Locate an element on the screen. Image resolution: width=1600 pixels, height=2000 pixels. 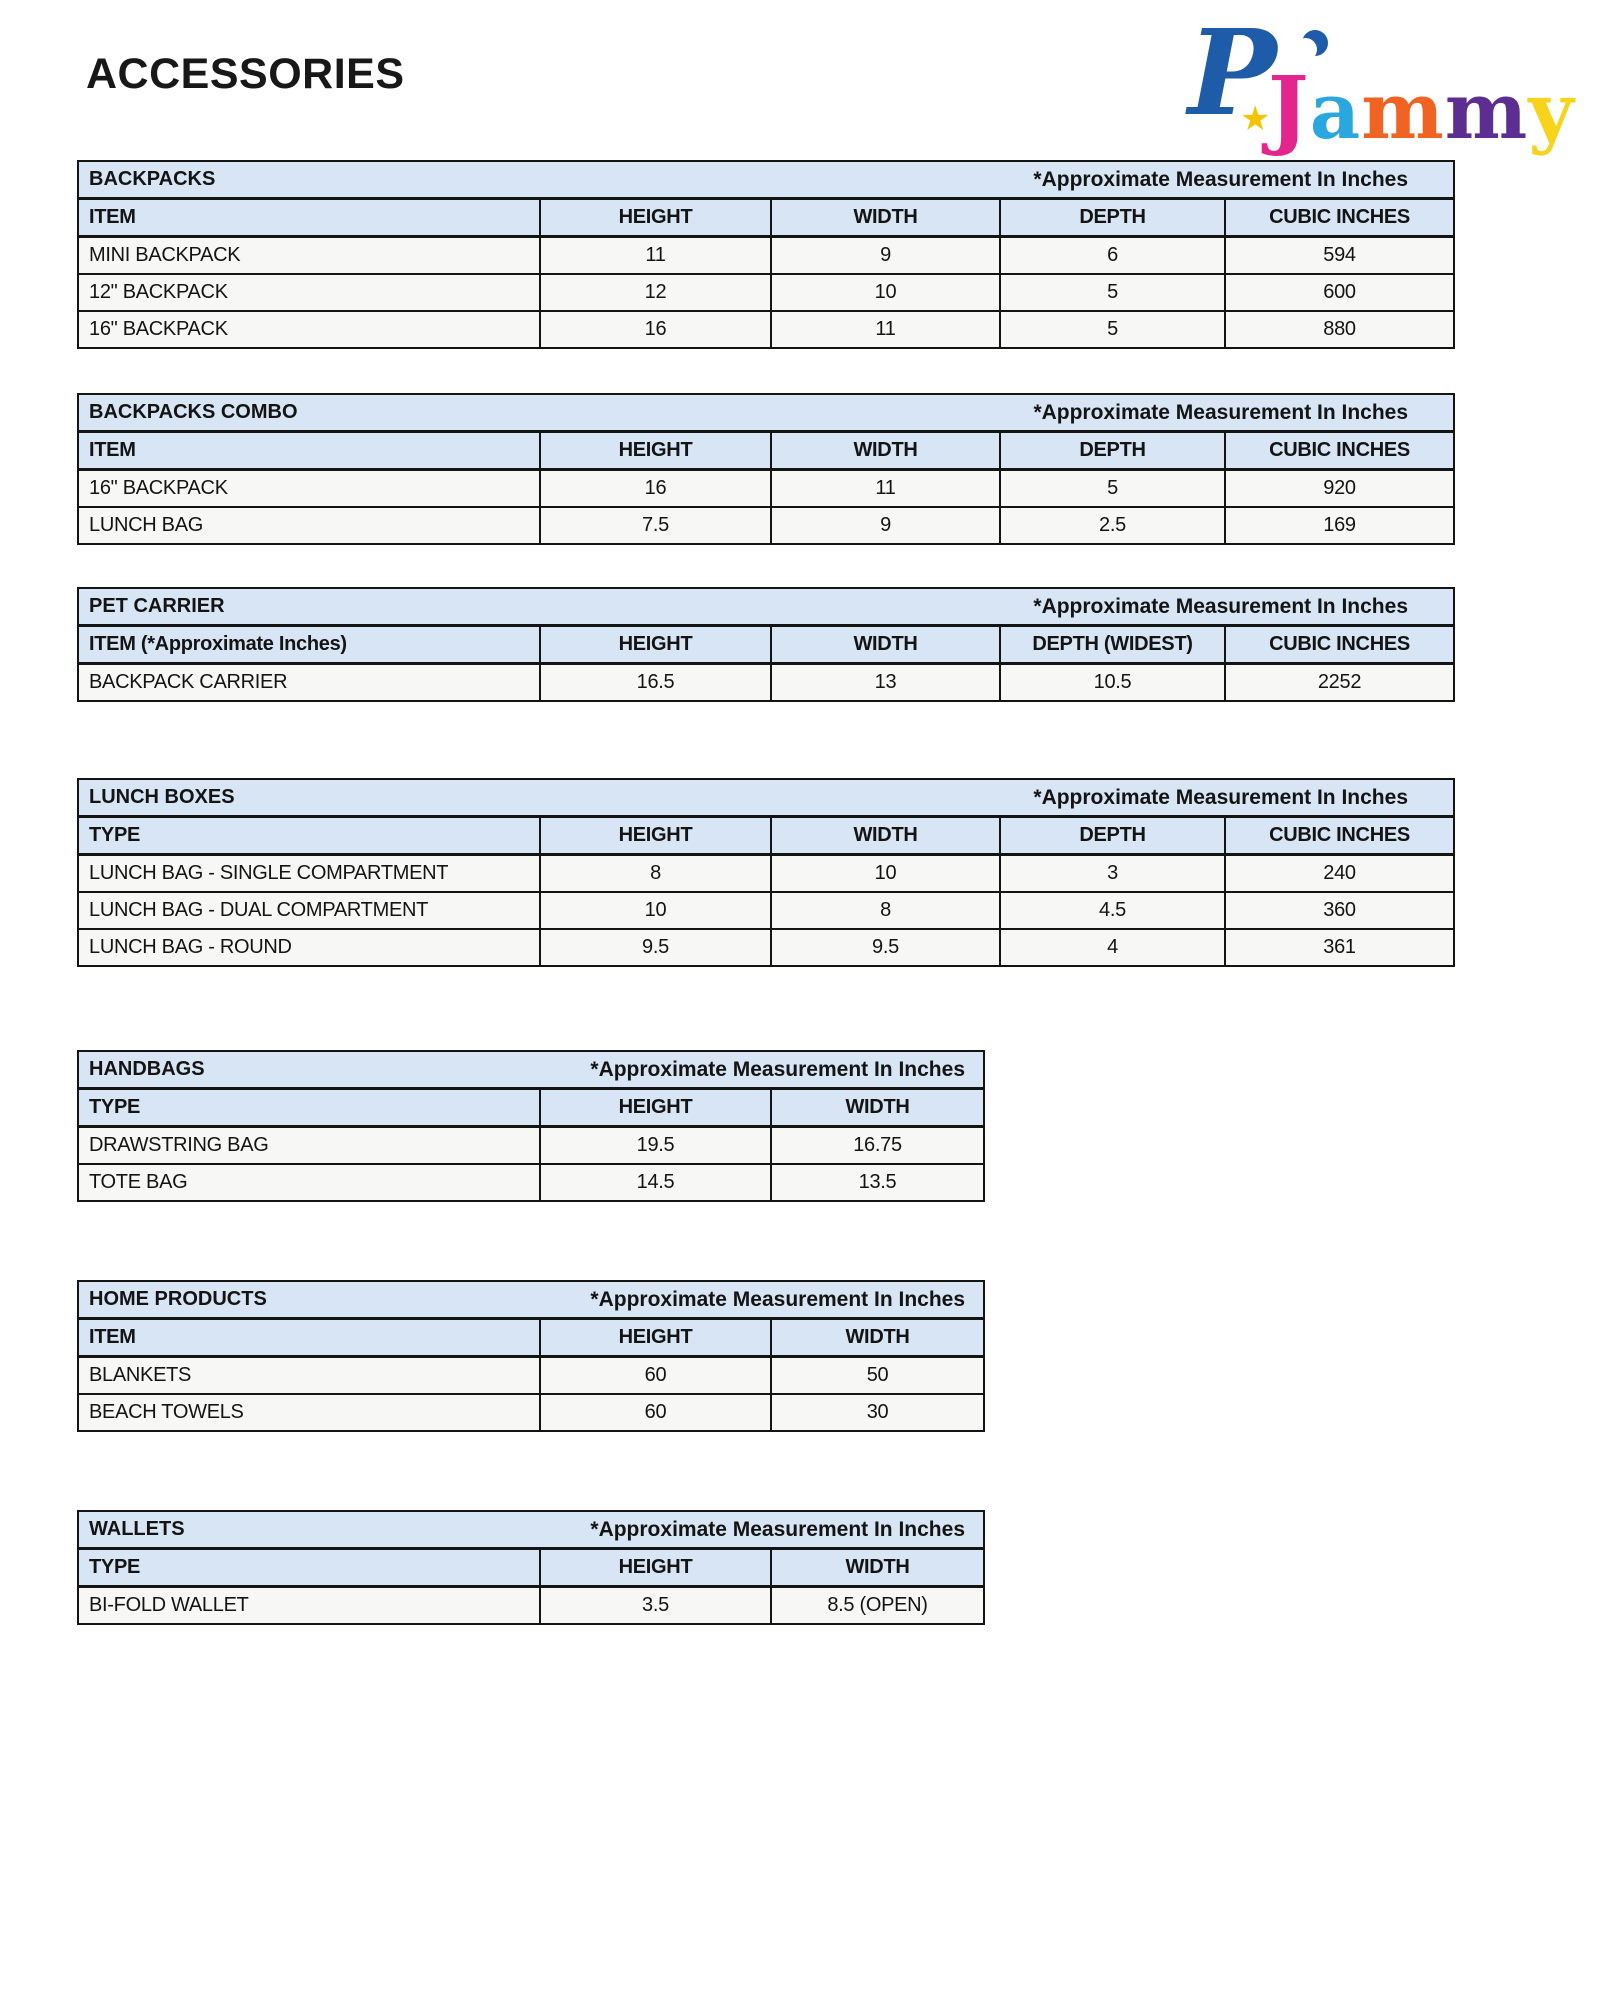
page-title: ACCESSORIES is located at coordinates (245, 74).